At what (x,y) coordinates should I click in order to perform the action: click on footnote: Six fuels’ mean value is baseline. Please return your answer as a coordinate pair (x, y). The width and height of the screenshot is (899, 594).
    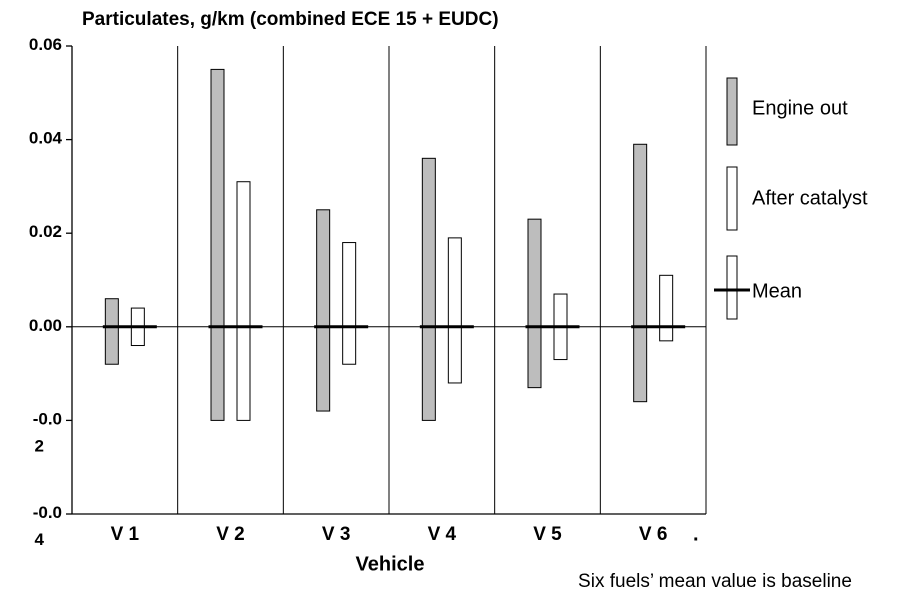
    Looking at the image, I should click on (715, 581).